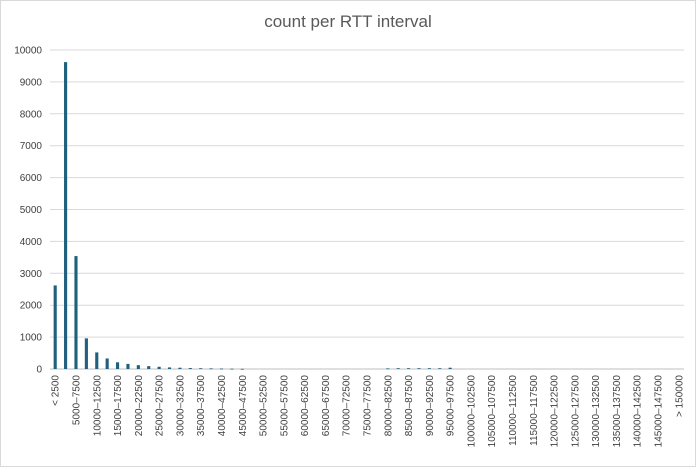  Describe the element at coordinates (617, 411) in the screenshot. I see `x-tick-label: 135000–137500` at that location.